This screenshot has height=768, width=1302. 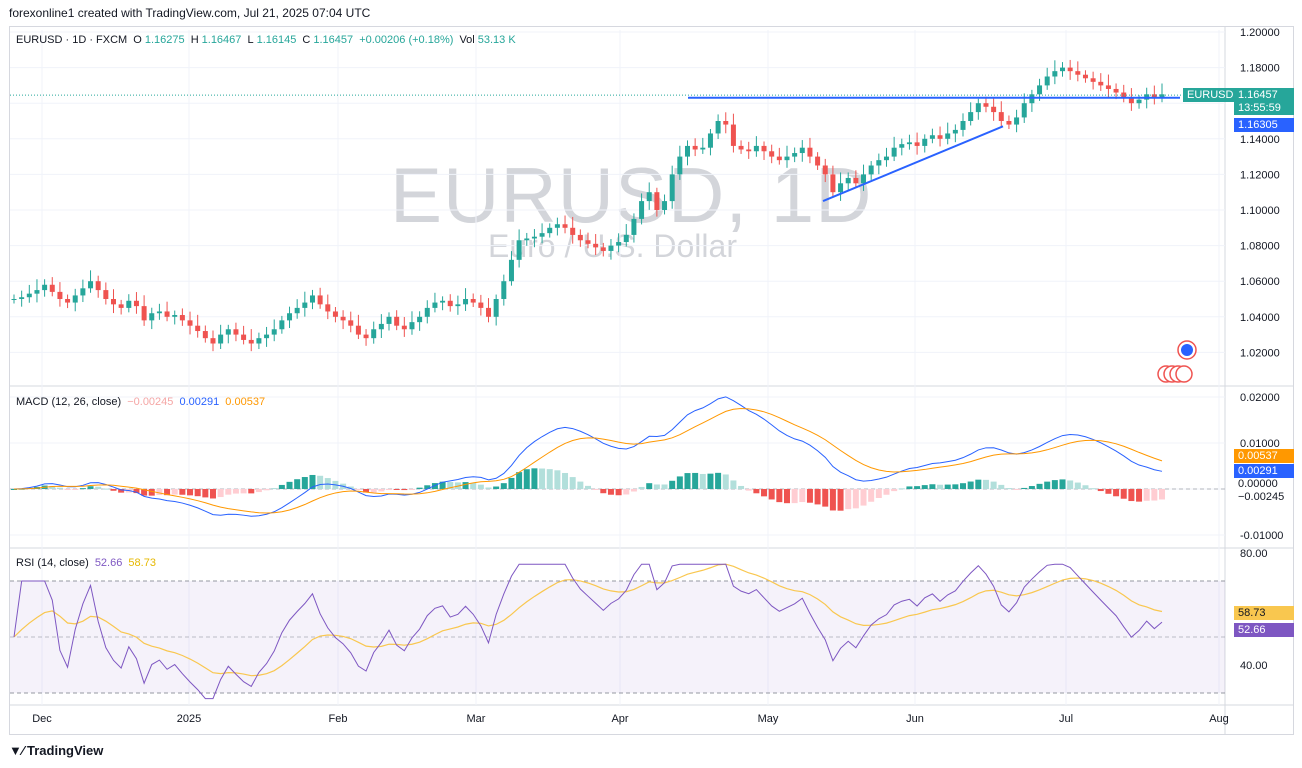 What do you see at coordinates (56, 750) in the screenshot?
I see `tradingview-footer: ▼⁄ TradingView` at bounding box center [56, 750].